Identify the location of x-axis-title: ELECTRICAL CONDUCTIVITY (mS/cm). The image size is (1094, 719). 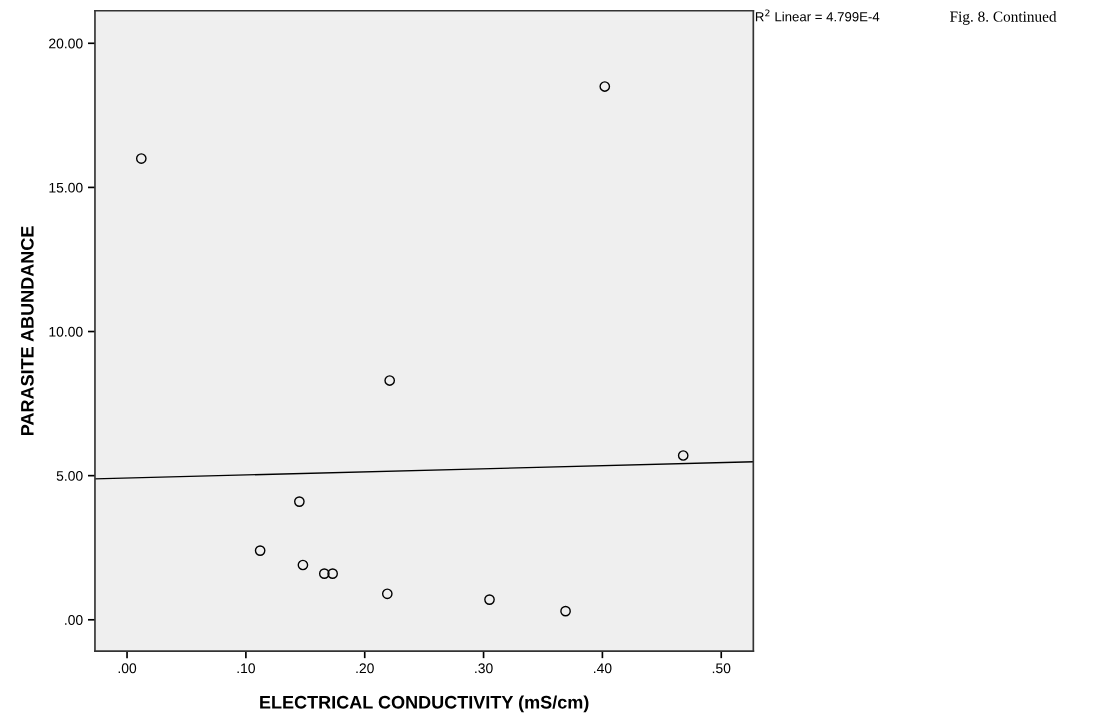
(424, 704).